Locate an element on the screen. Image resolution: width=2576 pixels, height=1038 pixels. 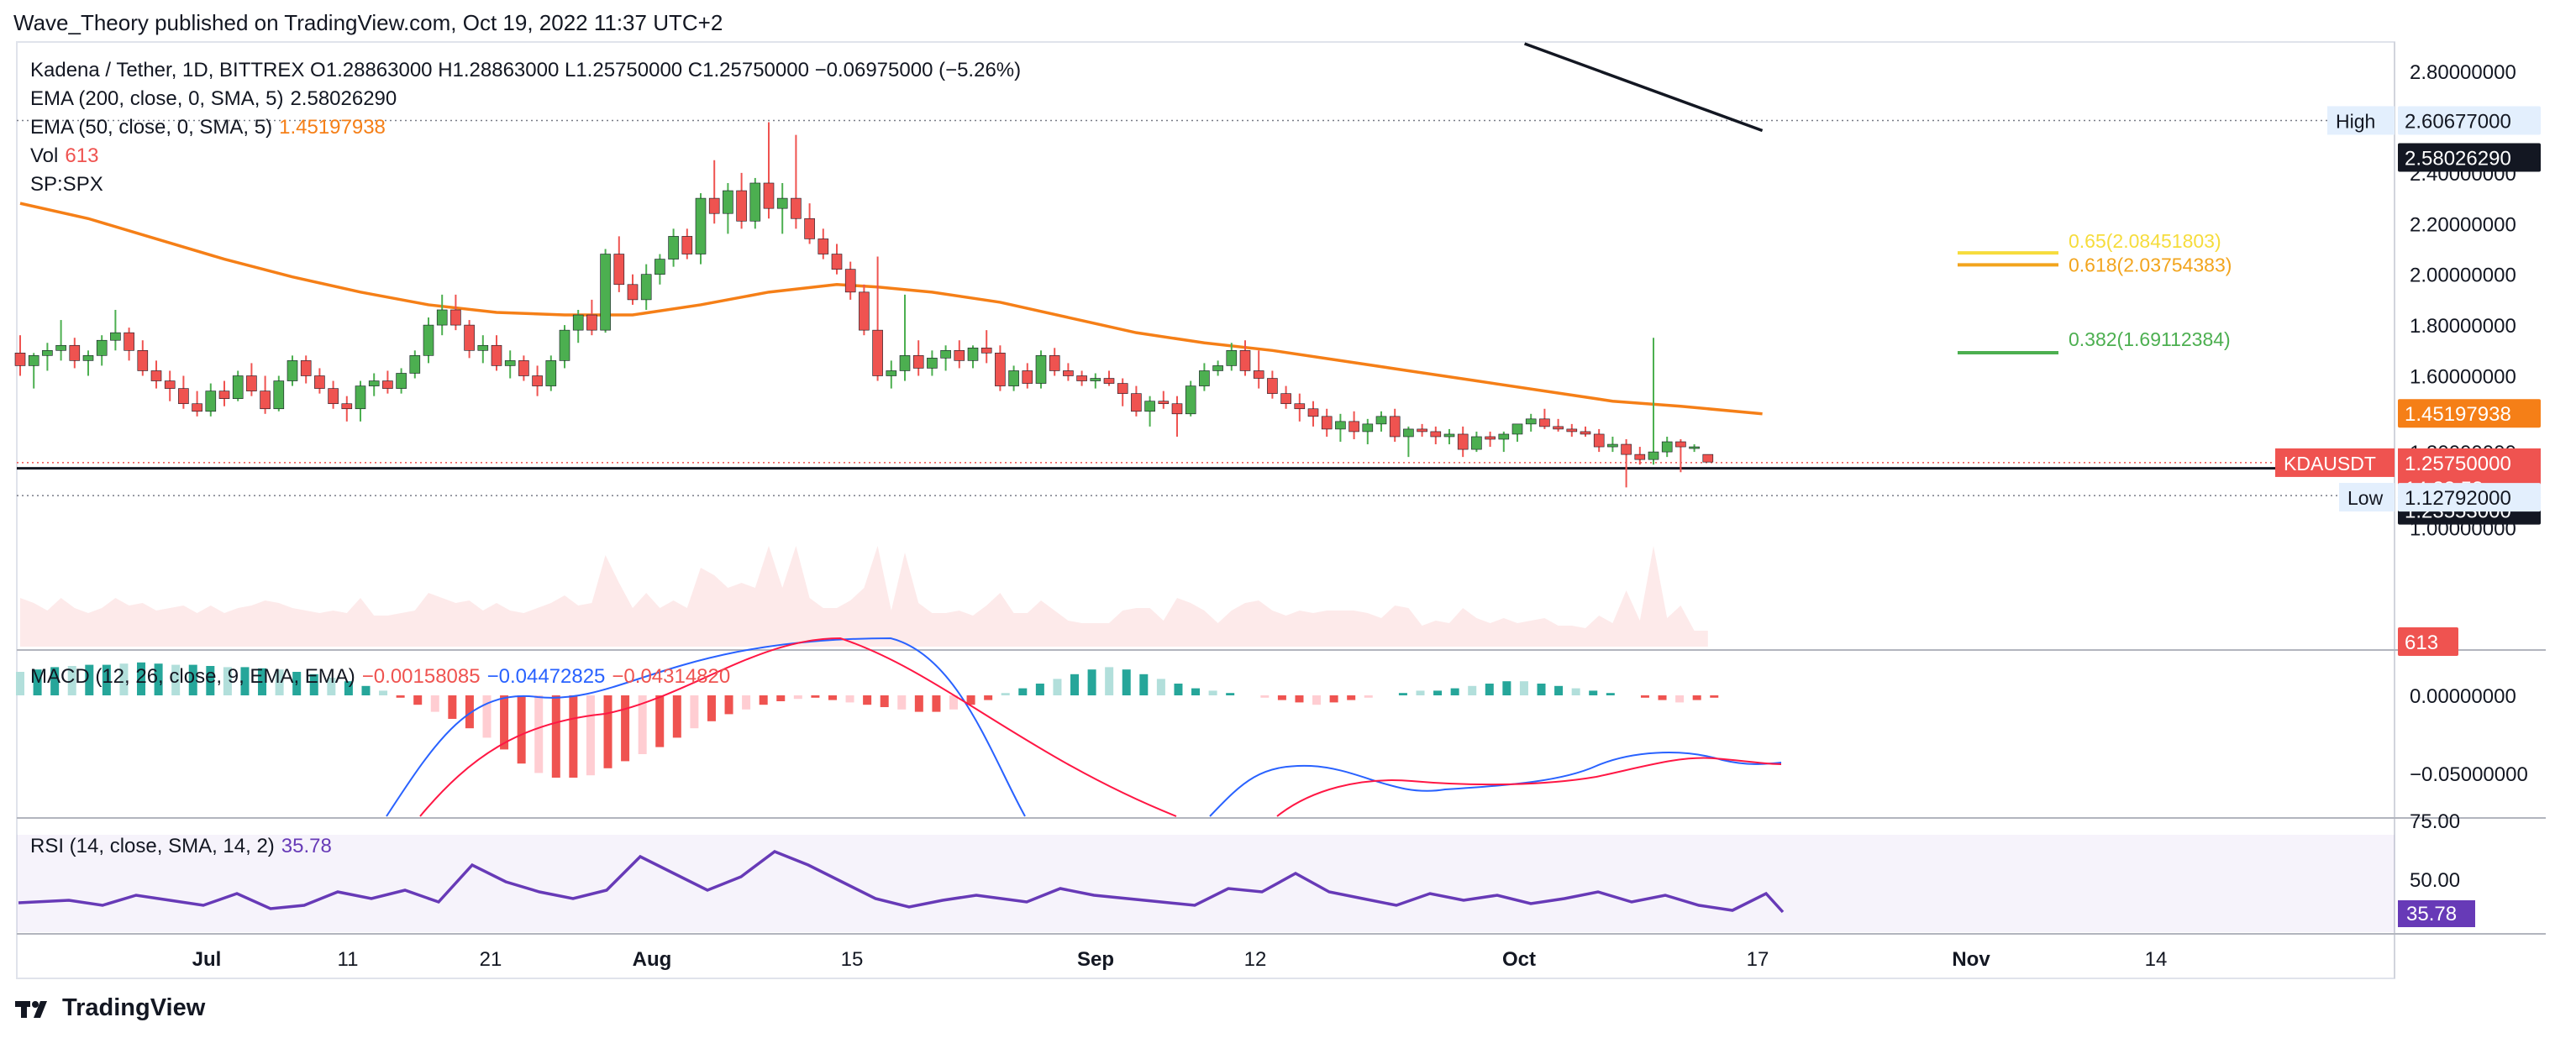
signal-line is located at coordinates (798, 727).